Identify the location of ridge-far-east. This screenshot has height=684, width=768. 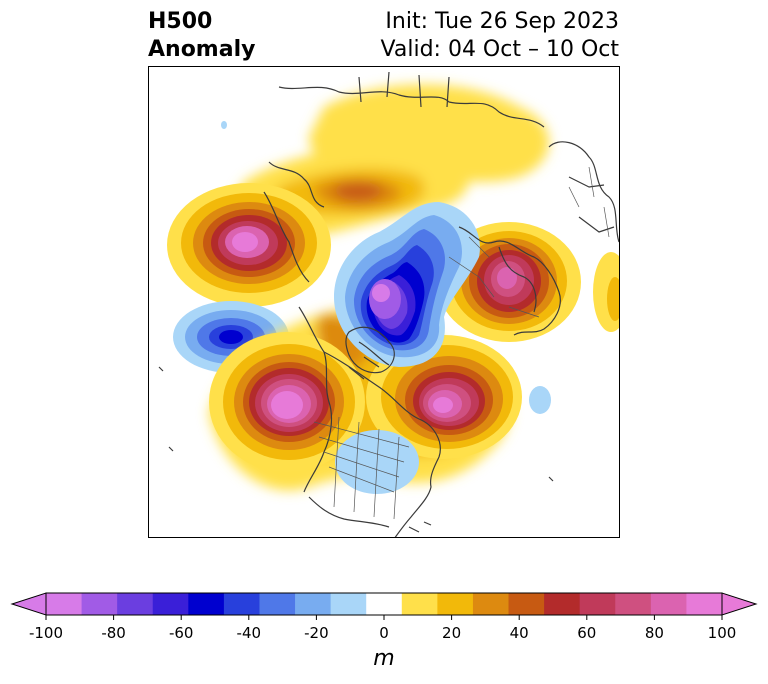
(606, 292).